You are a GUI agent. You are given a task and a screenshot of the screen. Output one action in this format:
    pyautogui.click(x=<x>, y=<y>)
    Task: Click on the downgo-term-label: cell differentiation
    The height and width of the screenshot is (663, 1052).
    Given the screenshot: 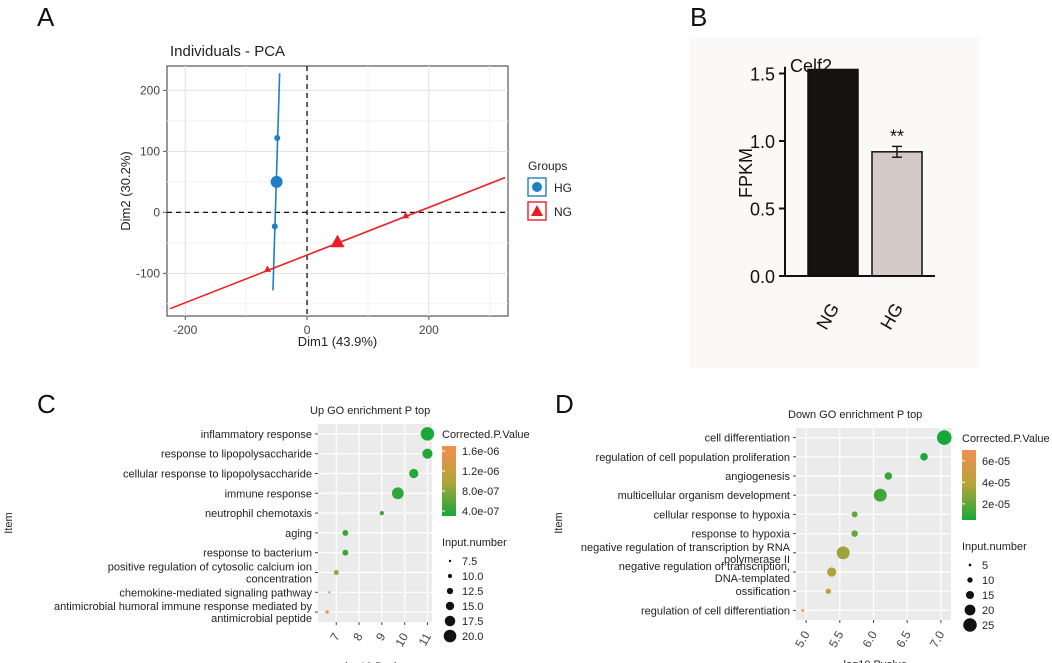 What is the action you would take?
    pyautogui.click(x=747, y=439)
    